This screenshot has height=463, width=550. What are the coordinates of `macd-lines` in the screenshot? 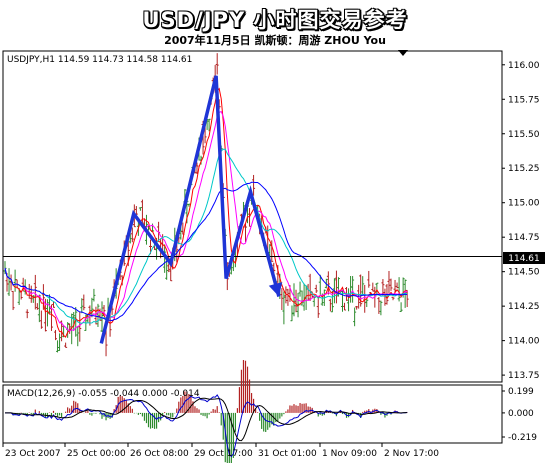 It's located at (206, 426).